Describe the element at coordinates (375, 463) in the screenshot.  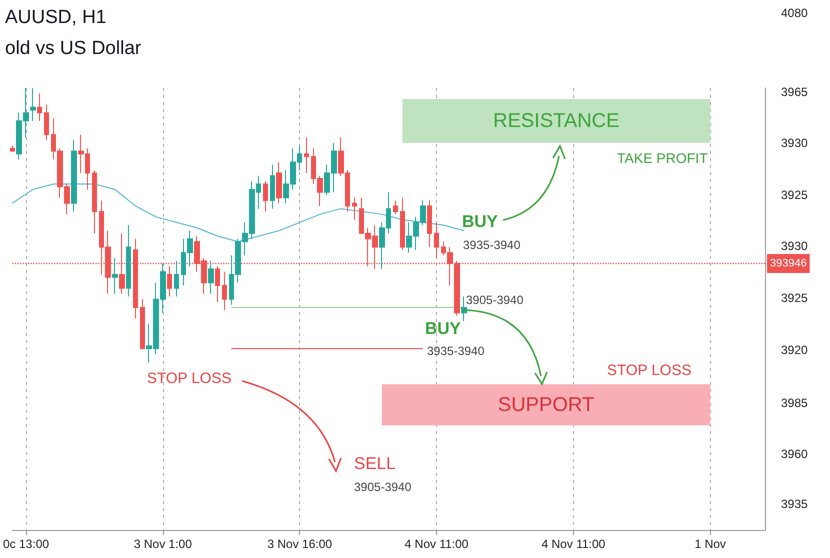
I see `text: SELL` at that location.